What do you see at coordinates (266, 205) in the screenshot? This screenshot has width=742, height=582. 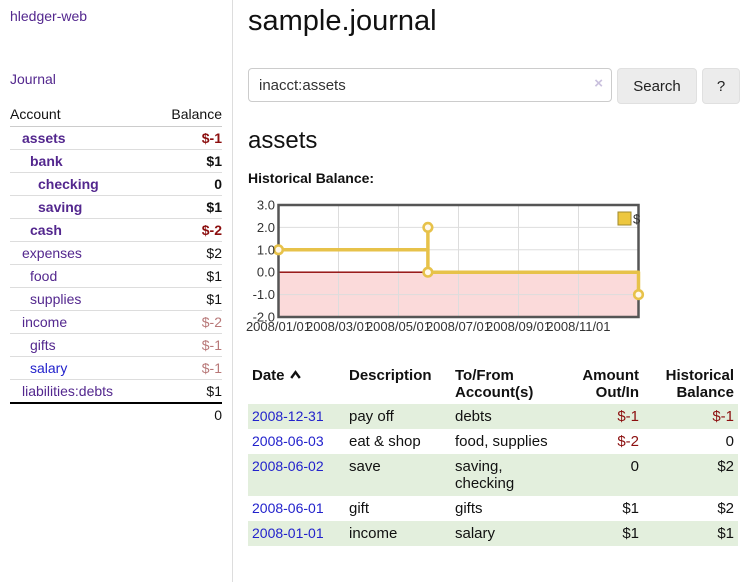 I see `svg-text: 3.0` at bounding box center [266, 205].